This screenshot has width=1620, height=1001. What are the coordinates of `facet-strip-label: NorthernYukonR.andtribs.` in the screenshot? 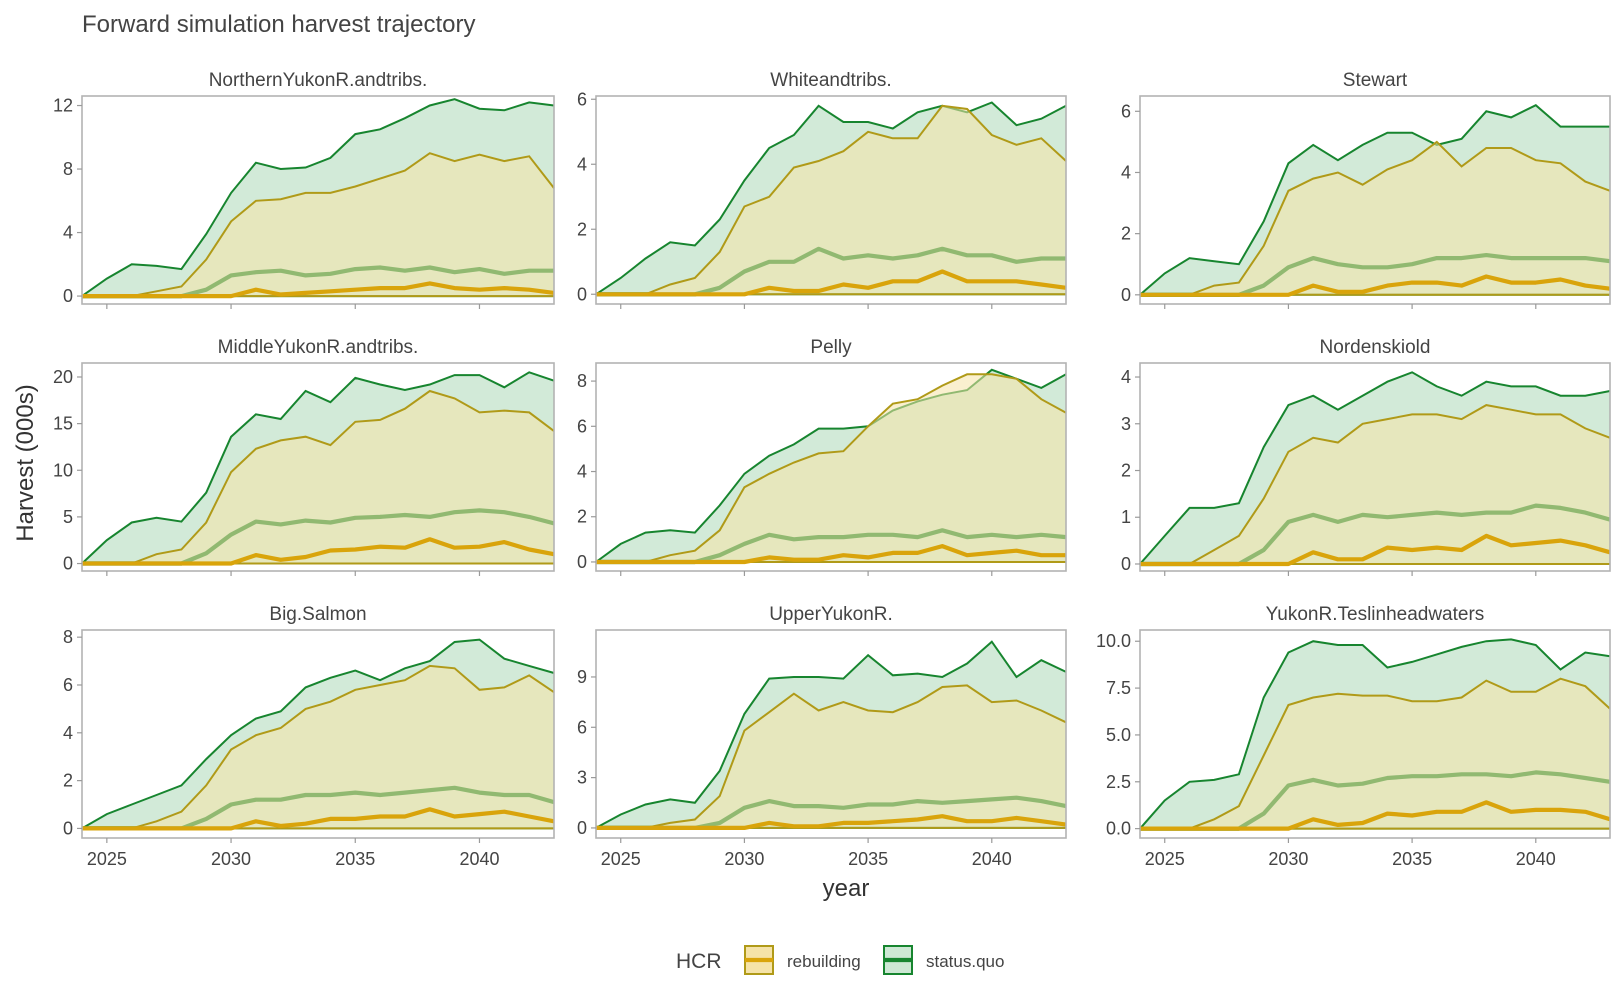 It's located at (318, 80).